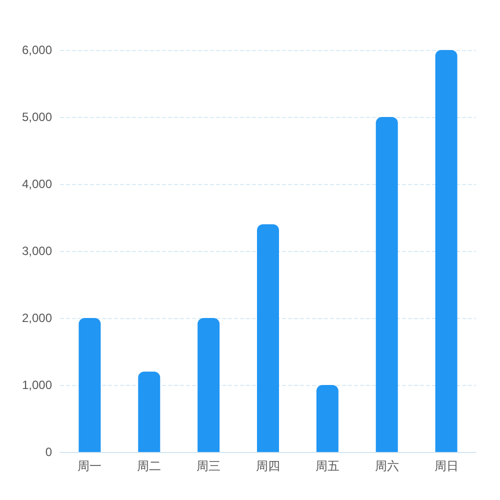 The image size is (500, 500). Describe the element at coordinates (386, 466) in the screenshot. I see `x-tick-label: 周六` at that location.